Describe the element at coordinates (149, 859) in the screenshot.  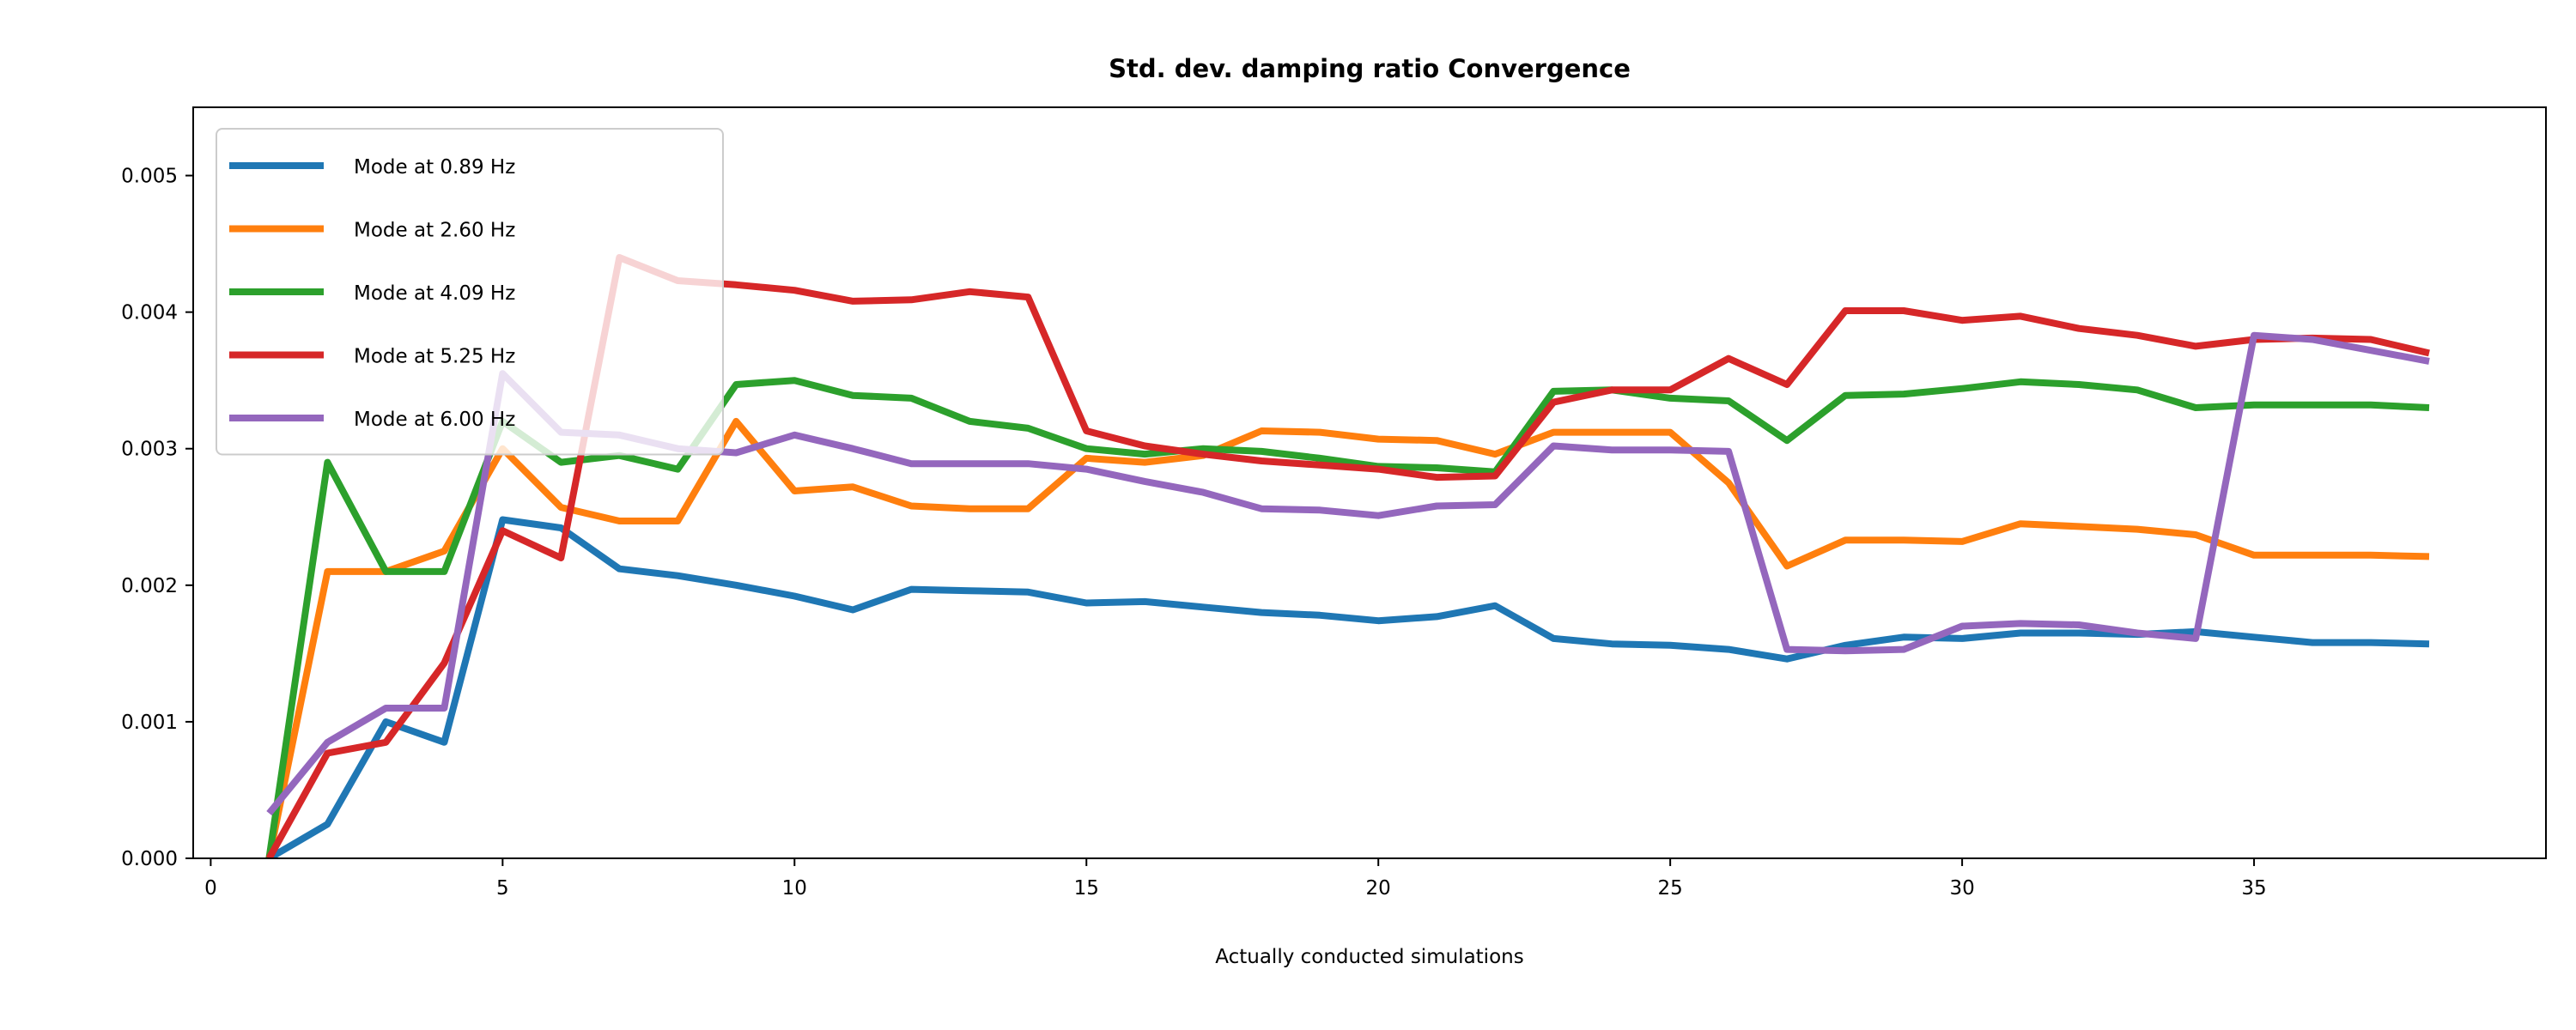
I see `y-tick-label: 0.000` at that location.